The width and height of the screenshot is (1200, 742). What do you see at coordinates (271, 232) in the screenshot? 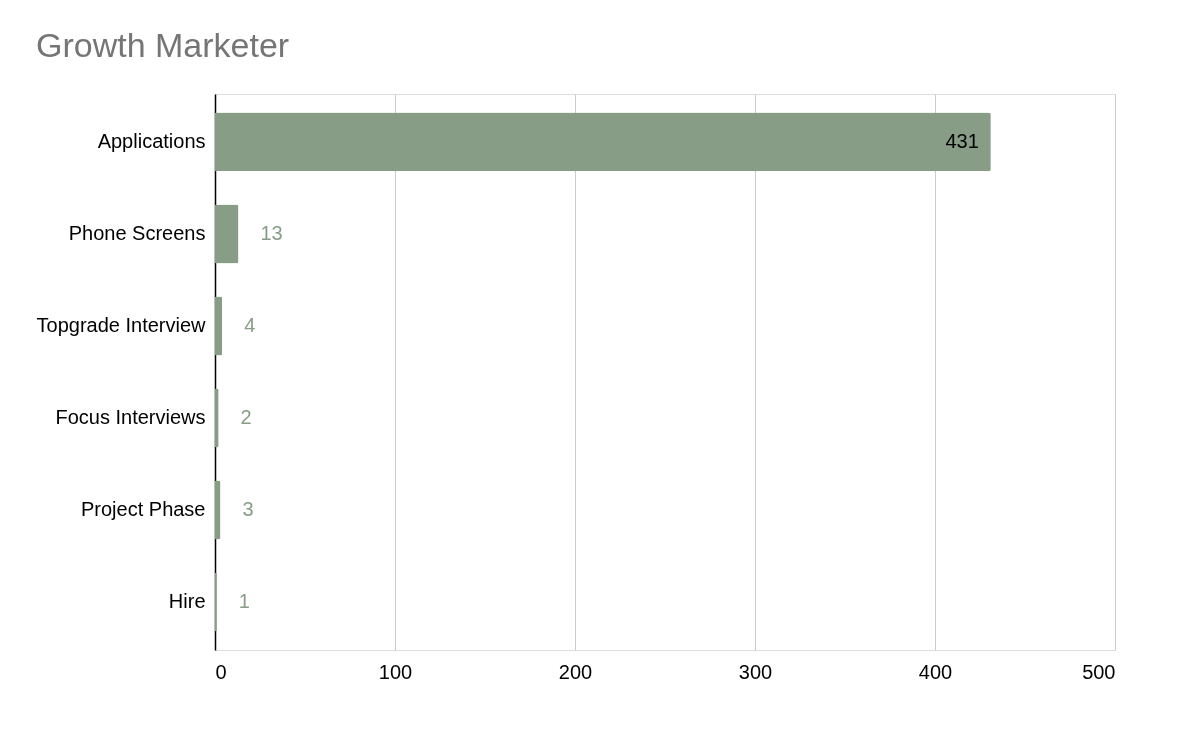
I see `data-label: 13` at bounding box center [271, 232].